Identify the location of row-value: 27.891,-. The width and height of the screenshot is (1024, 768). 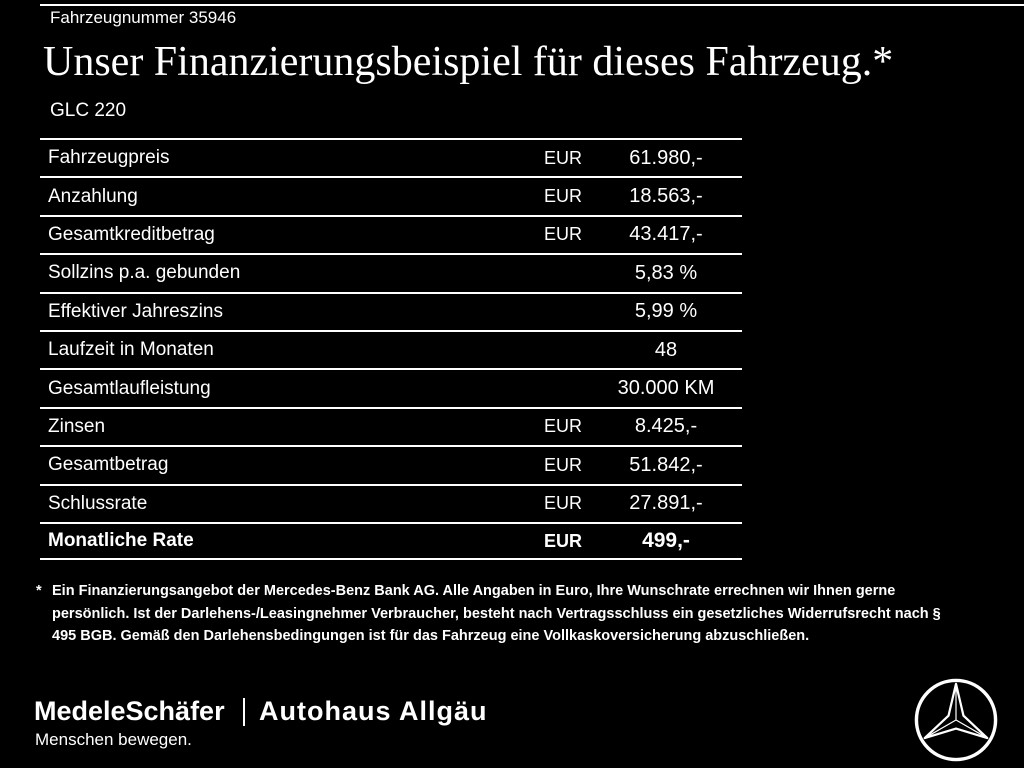
(666, 503).